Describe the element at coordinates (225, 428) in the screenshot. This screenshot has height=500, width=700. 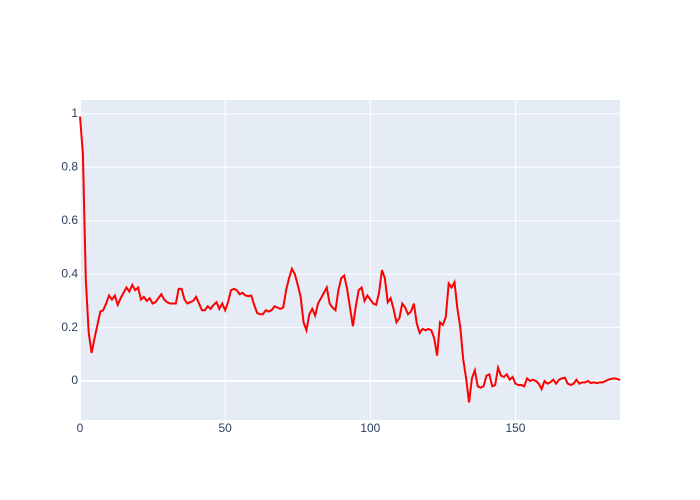
I see `x-tick-label: 50` at that location.